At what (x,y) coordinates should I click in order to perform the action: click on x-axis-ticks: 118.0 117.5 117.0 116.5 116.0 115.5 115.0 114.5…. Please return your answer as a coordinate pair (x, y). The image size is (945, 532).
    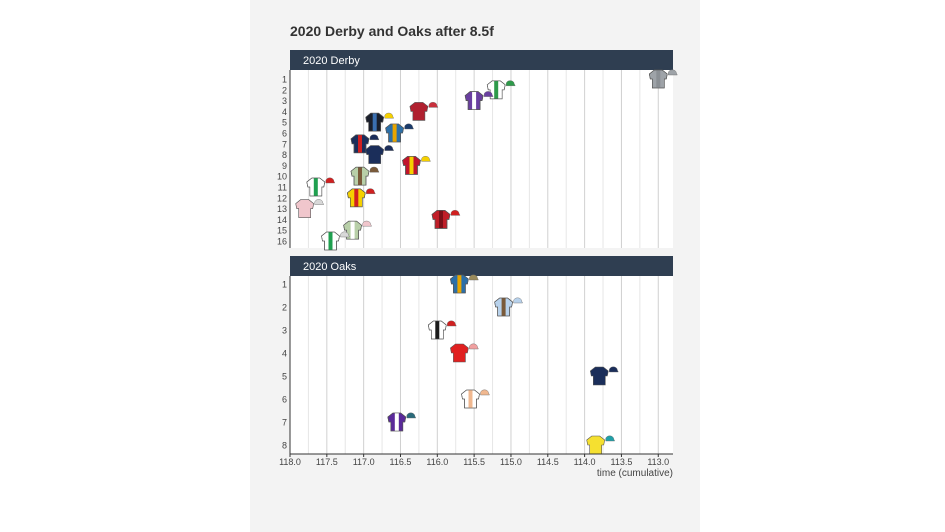
    Looking at the image, I should click on (474, 460).